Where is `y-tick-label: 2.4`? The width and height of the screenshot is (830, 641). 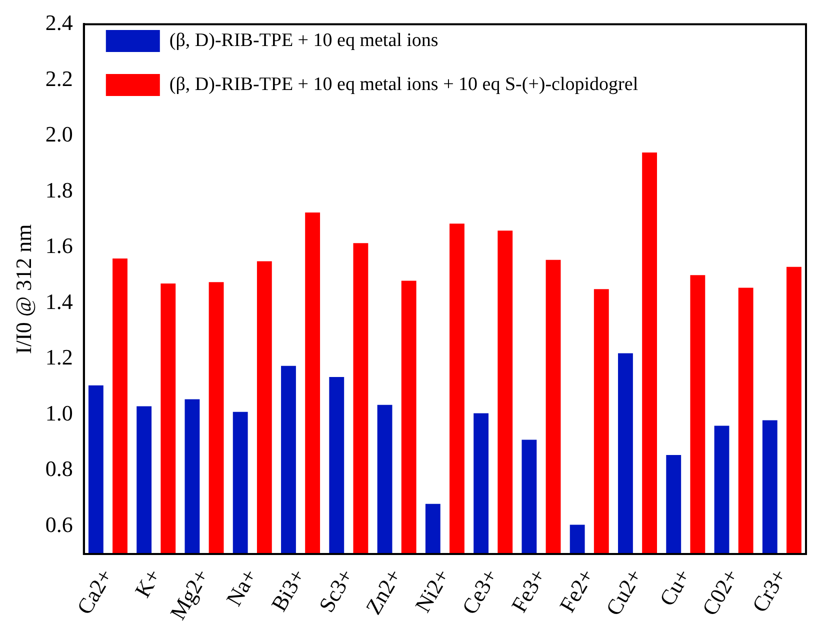 y-tick-label: 2.4 is located at coordinates (59, 22).